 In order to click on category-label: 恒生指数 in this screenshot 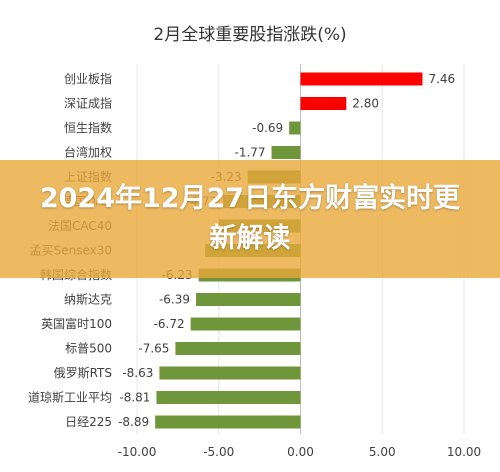, I will do `click(88, 127)`.